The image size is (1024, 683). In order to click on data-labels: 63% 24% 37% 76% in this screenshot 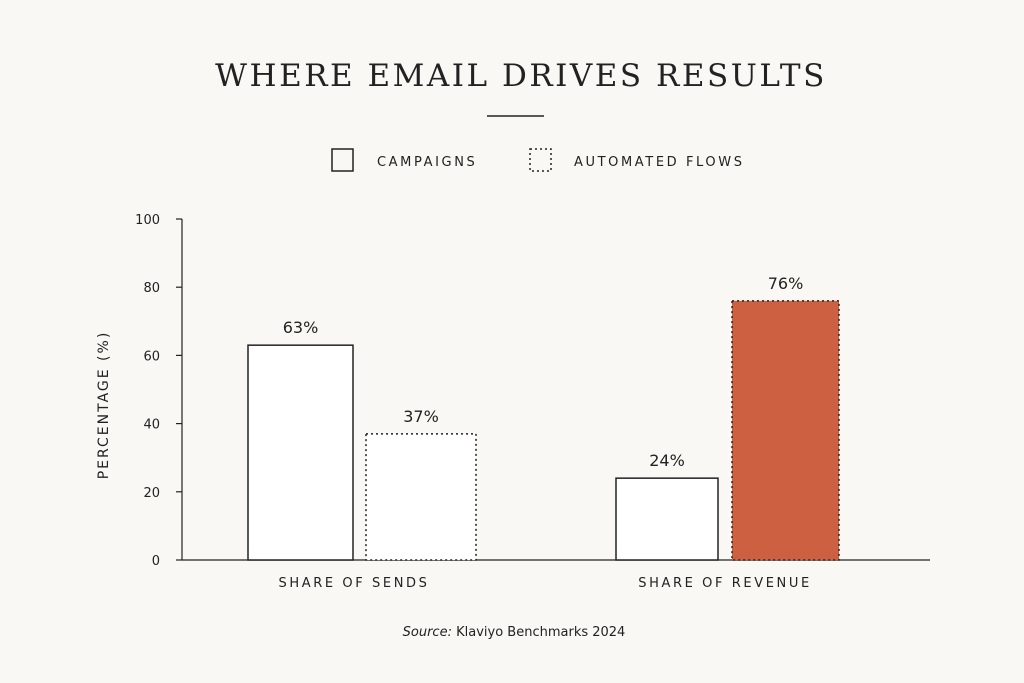, I will do `click(543, 372)`.